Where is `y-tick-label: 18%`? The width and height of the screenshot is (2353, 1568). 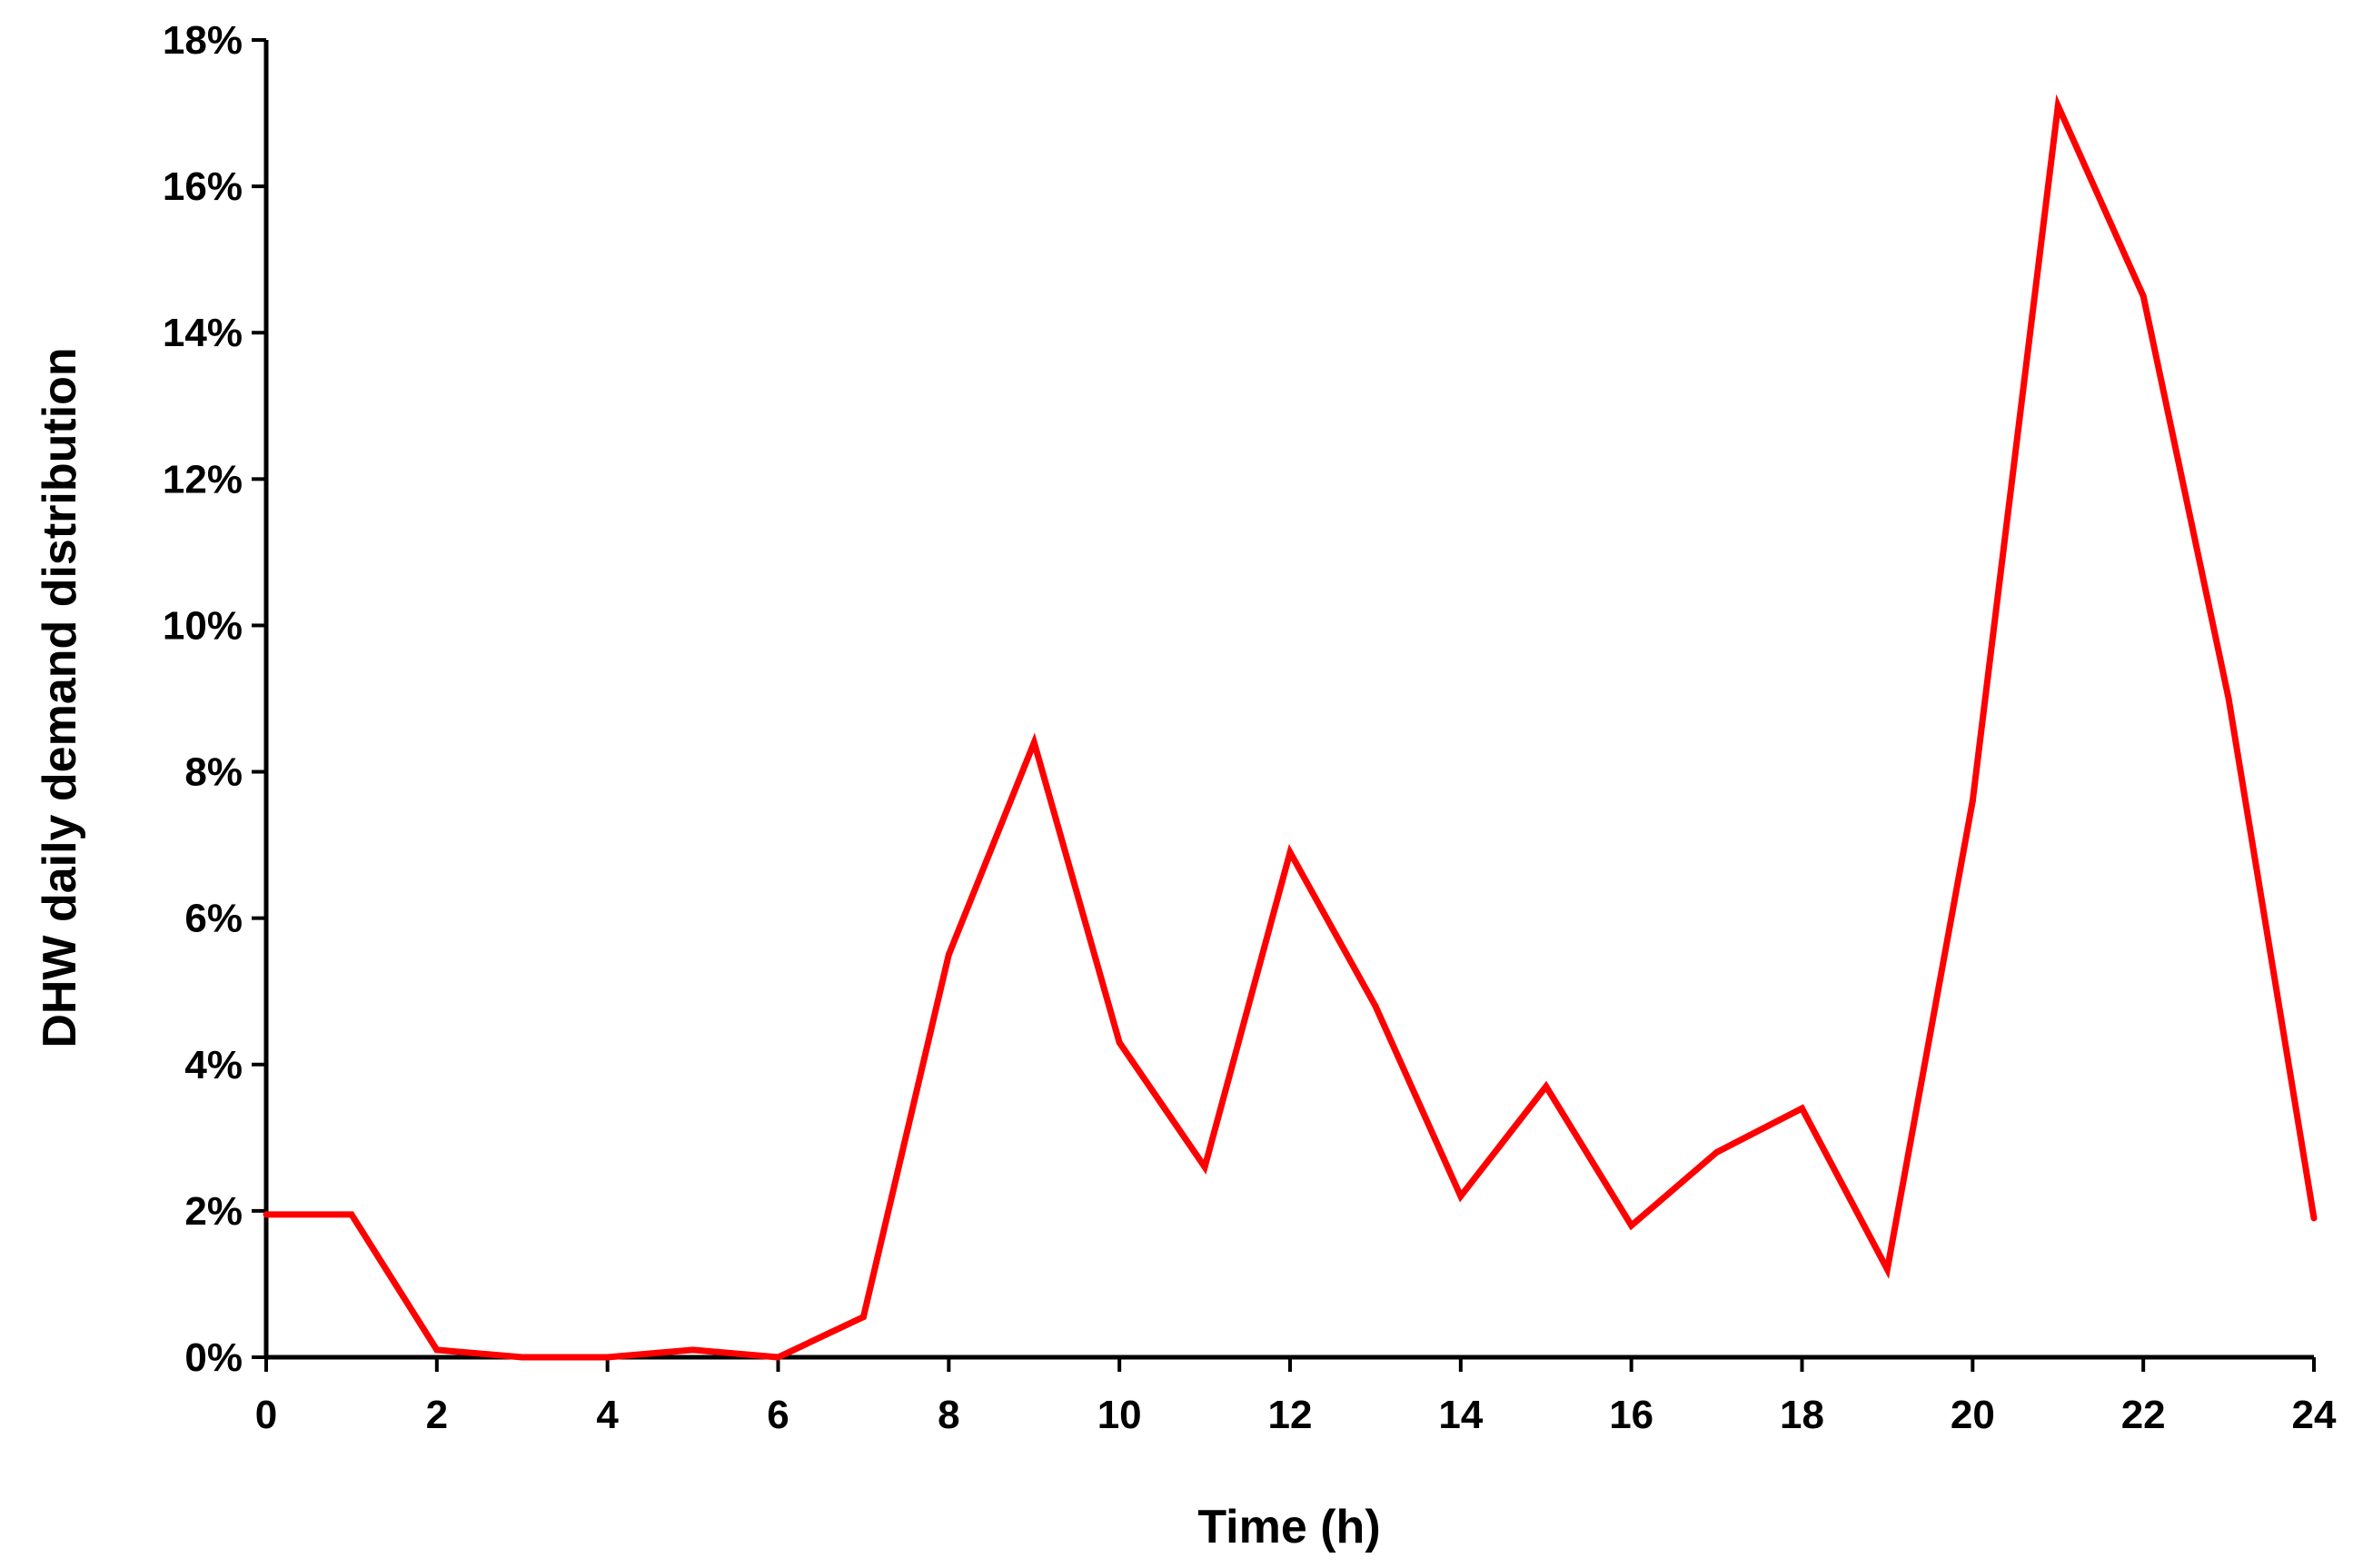
y-tick-label: 18% is located at coordinates (203, 40).